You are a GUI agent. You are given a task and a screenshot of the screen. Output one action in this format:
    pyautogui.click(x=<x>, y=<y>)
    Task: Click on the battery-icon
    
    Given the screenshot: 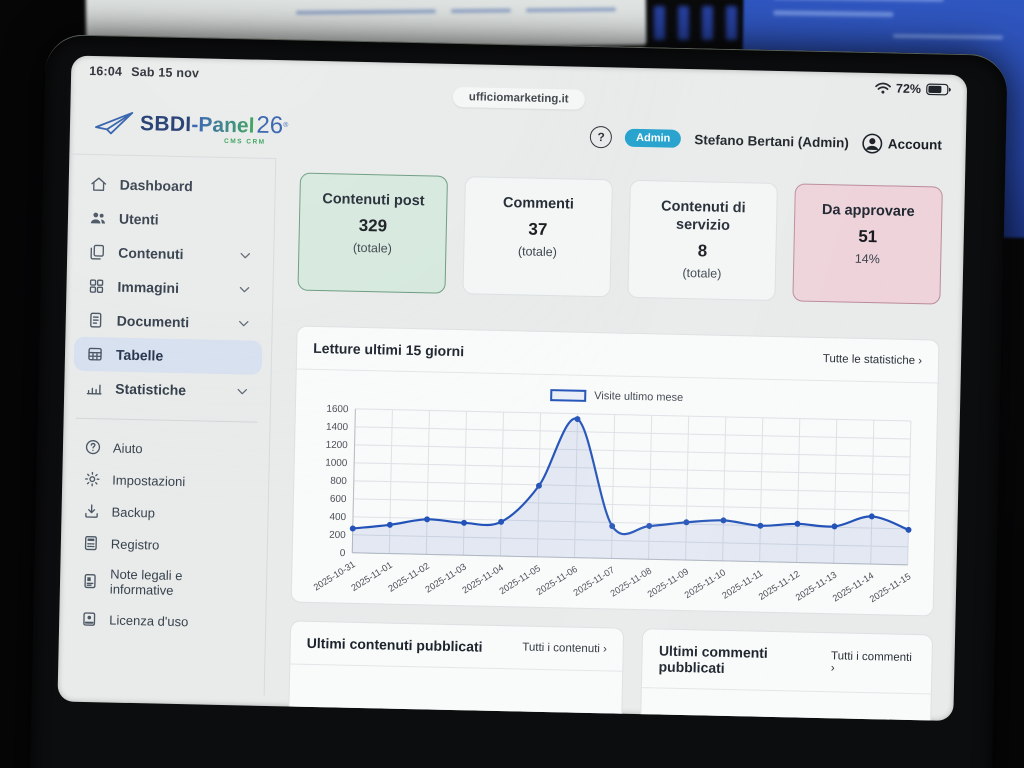 What is the action you would take?
    pyautogui.click(x=938, y=89)
    